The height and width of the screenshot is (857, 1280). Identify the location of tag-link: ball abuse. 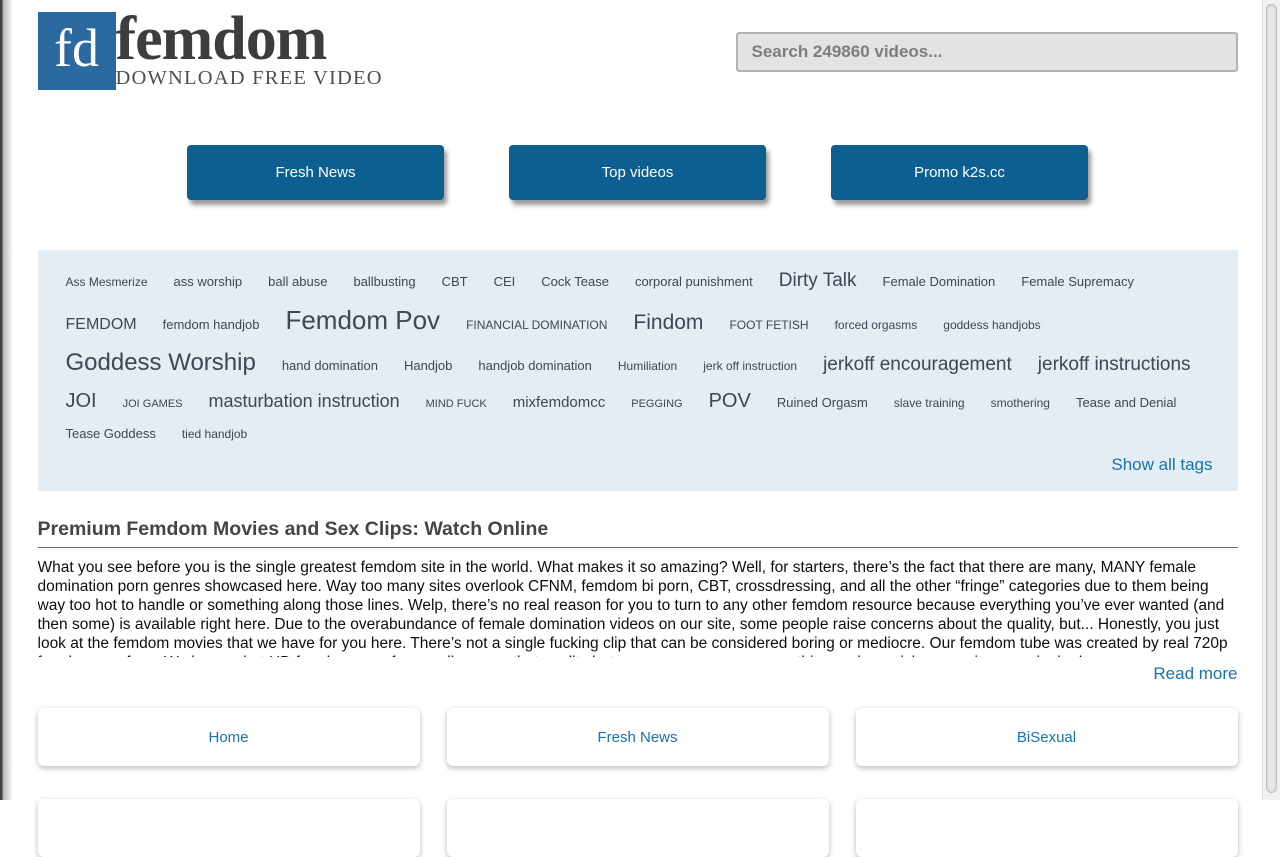
(298, 281).